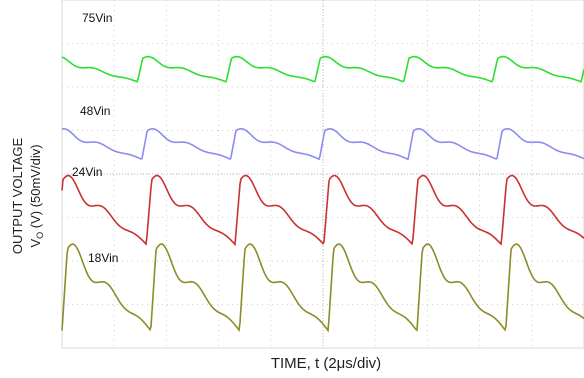 The width and height of the screenshot is (584, 378). What do you see at coordinates (95, 111) in the screenshot?
I see `series-label-48vin: 48Vin` at bounding box center [95, 111].